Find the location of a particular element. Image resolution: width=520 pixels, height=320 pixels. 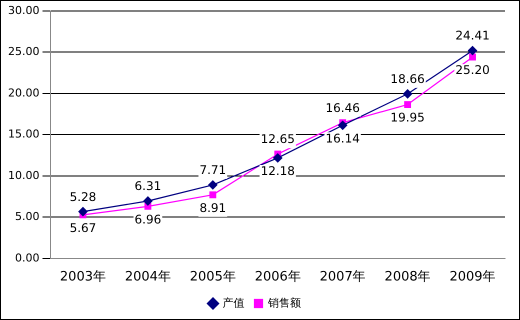

x-tick-label: 2008年 is located at coordinates (407, 277).